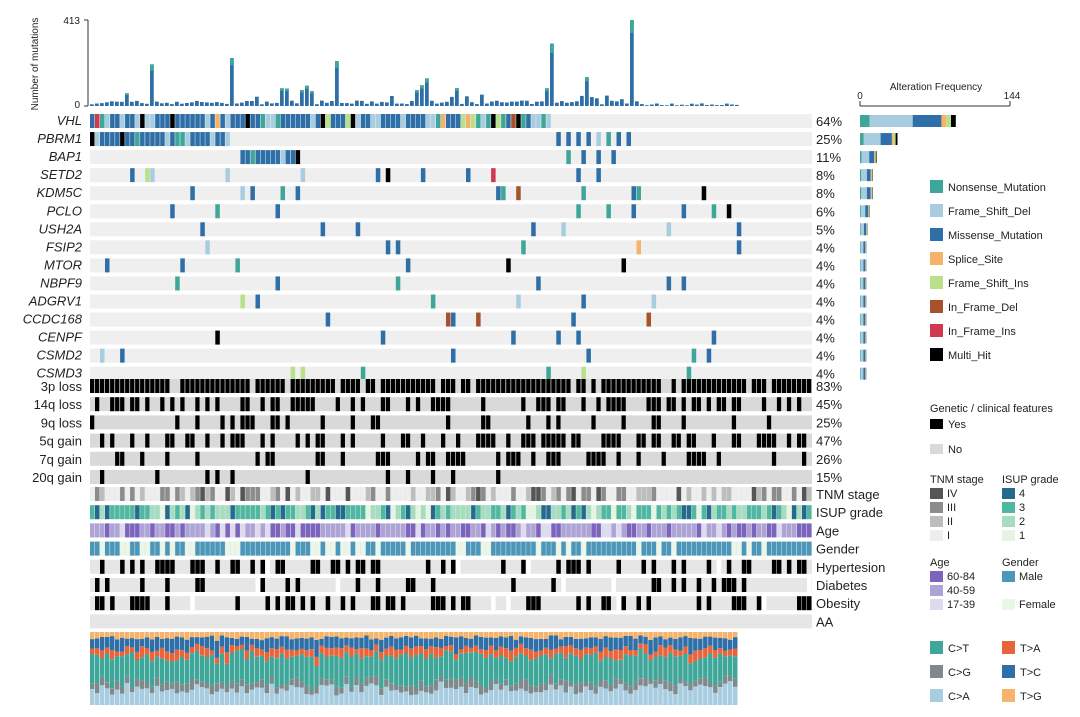 The image size is (1080, 717). I want to click on isup-swatch, so click(1008, 521).